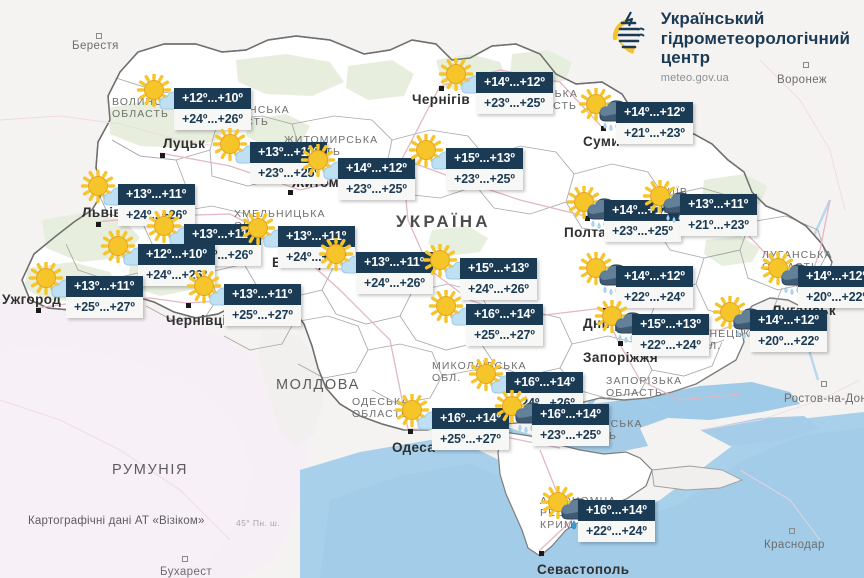 The image size is (864, 578). I want to click on forecast-temperature-box: +14º...+12º +22º...+24º, so click(654, 287).